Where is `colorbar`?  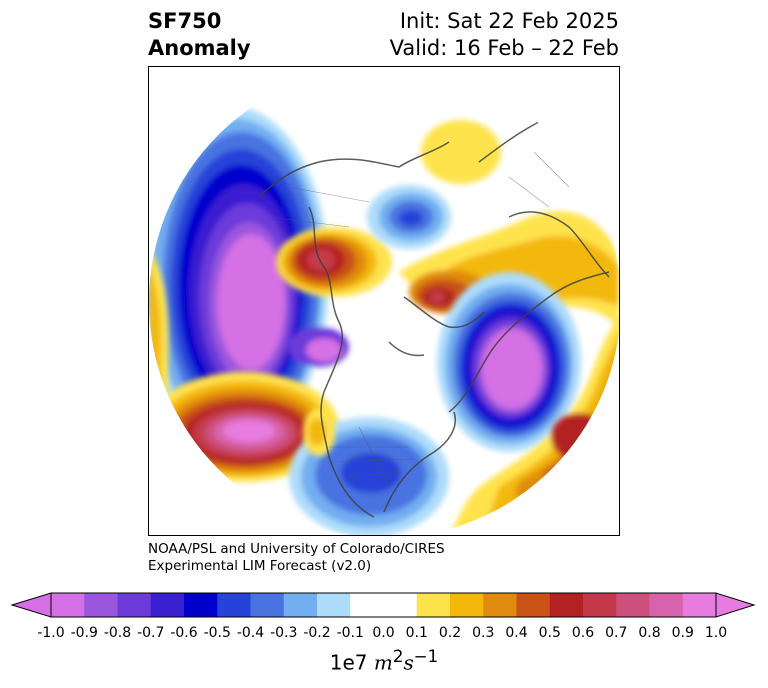
colorbar is located at coordinates (383, 605).